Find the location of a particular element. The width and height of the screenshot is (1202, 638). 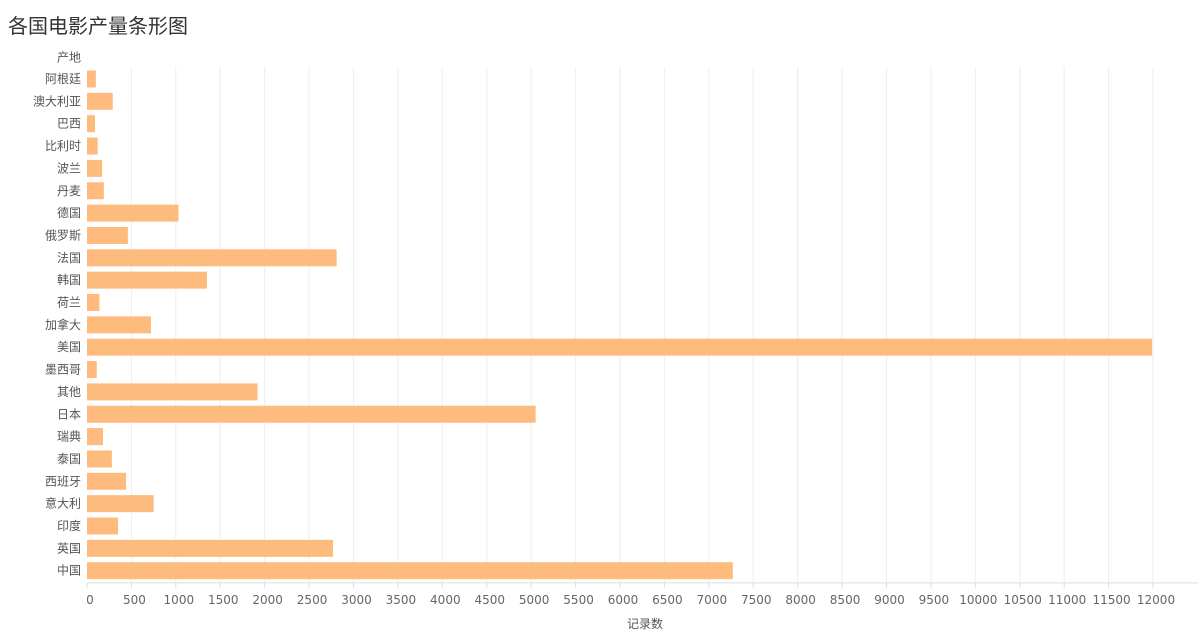

category-label: 德国 is located at coordinates (69, 212).